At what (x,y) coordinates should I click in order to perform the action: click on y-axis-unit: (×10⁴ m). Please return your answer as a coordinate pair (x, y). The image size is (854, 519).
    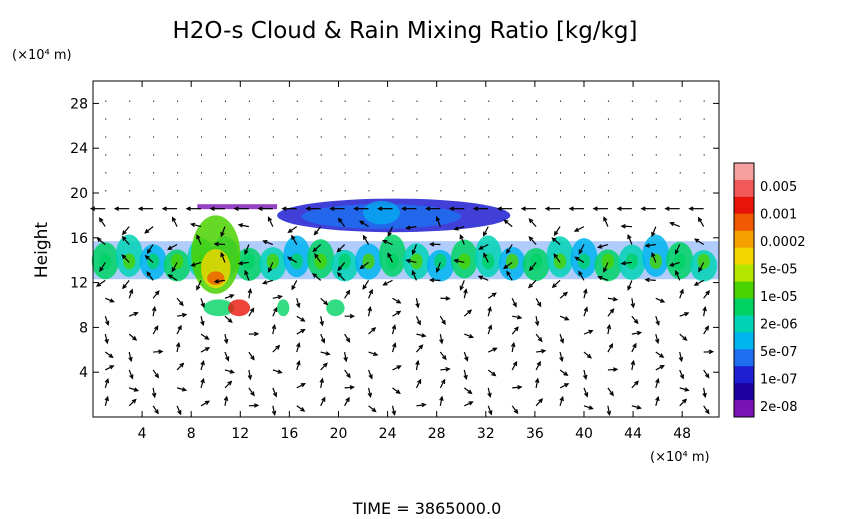
    Looking at the image, I should click on (42, 55).